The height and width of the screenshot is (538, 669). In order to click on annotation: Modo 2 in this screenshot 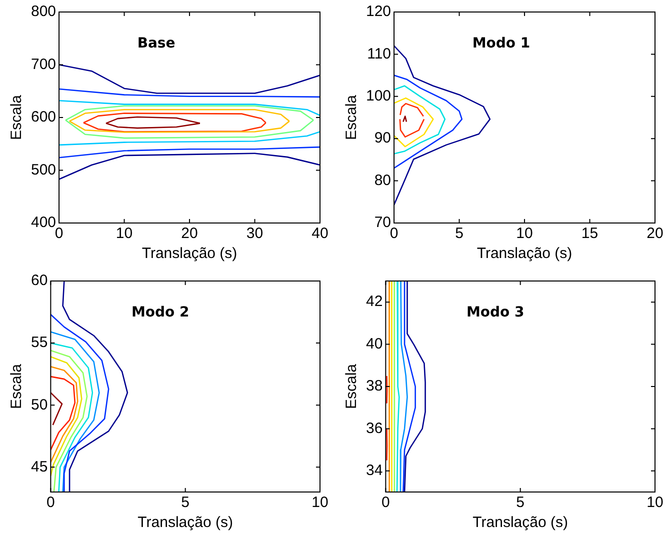, I will do `click(160, 312)`.